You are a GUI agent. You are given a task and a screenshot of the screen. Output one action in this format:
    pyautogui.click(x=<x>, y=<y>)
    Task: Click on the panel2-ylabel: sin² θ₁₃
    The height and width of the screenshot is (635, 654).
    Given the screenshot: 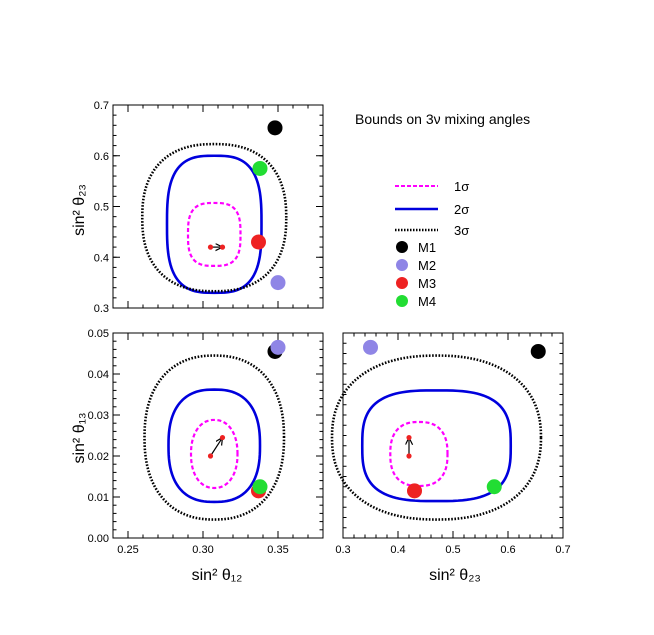 What is the action you would take?
    pyautogui.click(x=79, y=437)
    